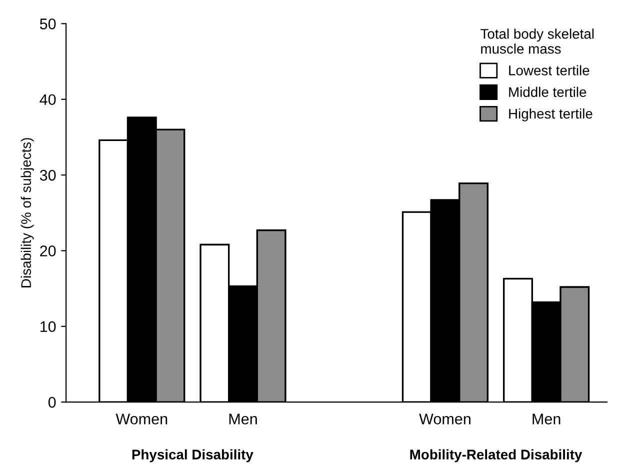 The image size is (629, 473). I want to click on text: Mobility-Related Disability, so click(496, 455).